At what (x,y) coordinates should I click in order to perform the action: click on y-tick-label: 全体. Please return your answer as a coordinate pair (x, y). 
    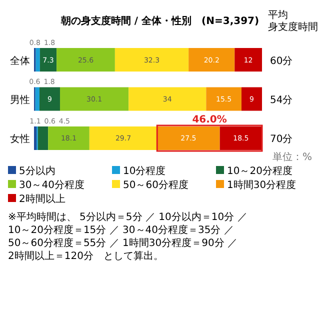
    Looking at the image, I should click on (20, 60).